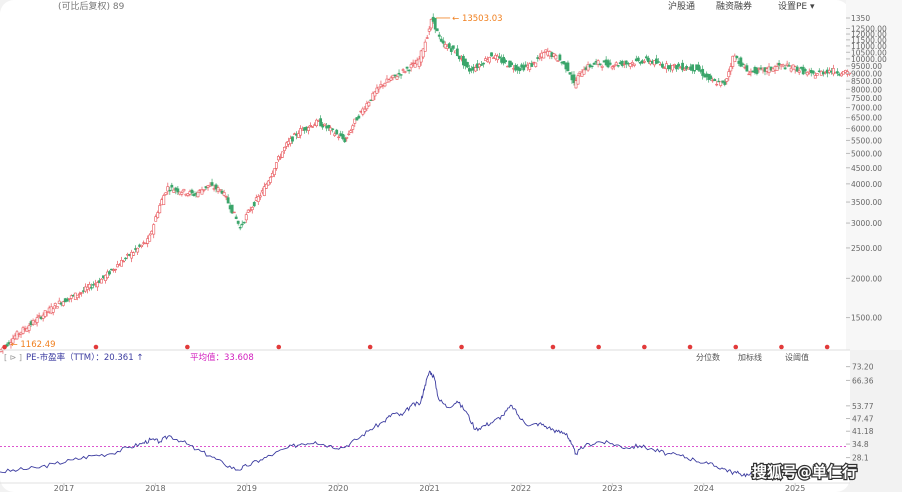 Image resolution: width=902 pixels, height=492 pixels. What do you see at coordinates (866, 98) in the screenshot?
I see `price-tick-label: 7500.00` at bounding box center [866, 98].